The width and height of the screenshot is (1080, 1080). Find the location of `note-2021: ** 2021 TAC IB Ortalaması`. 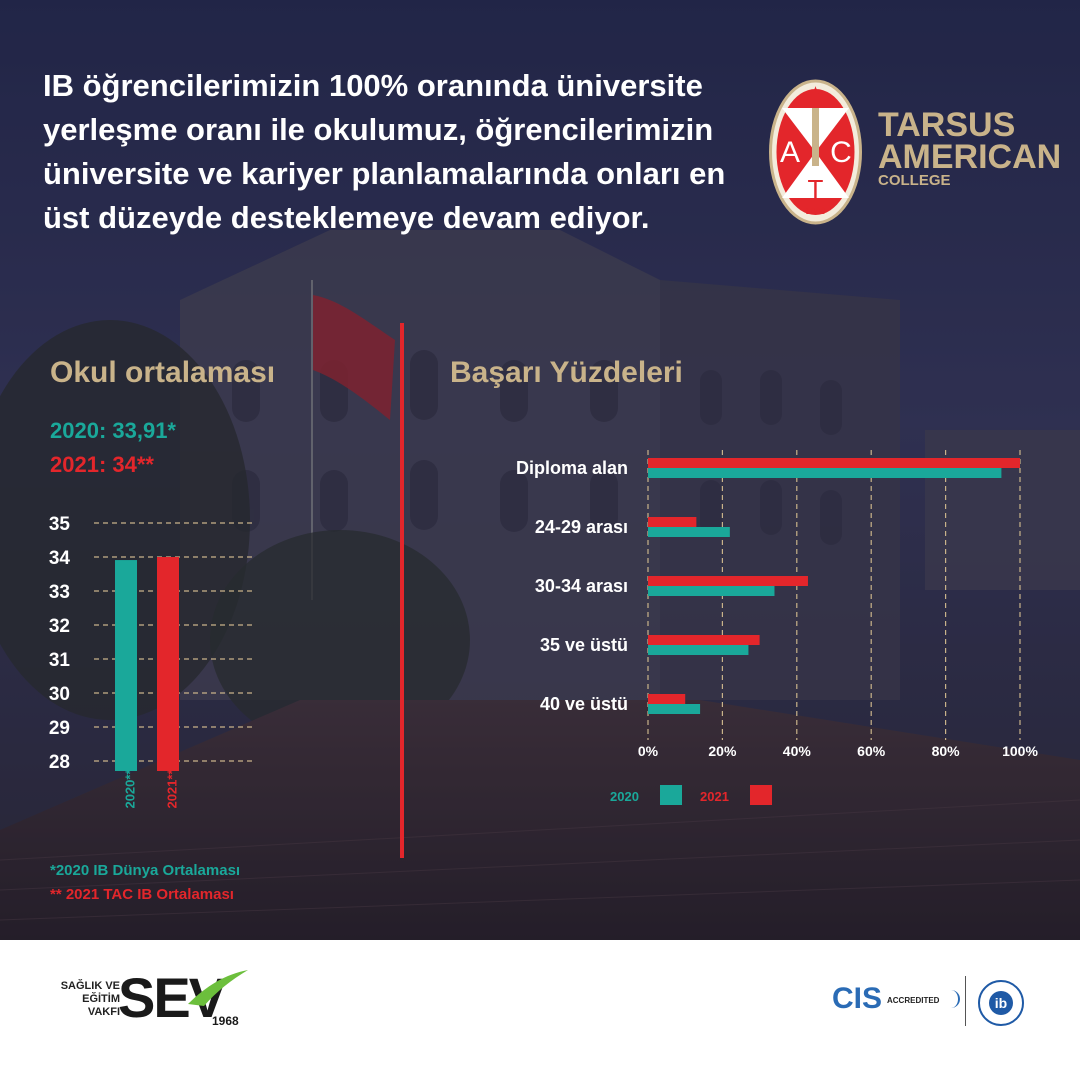

note-2021: ** 2021 TAC IB Ortalaması is located at coordinates (142, 894).